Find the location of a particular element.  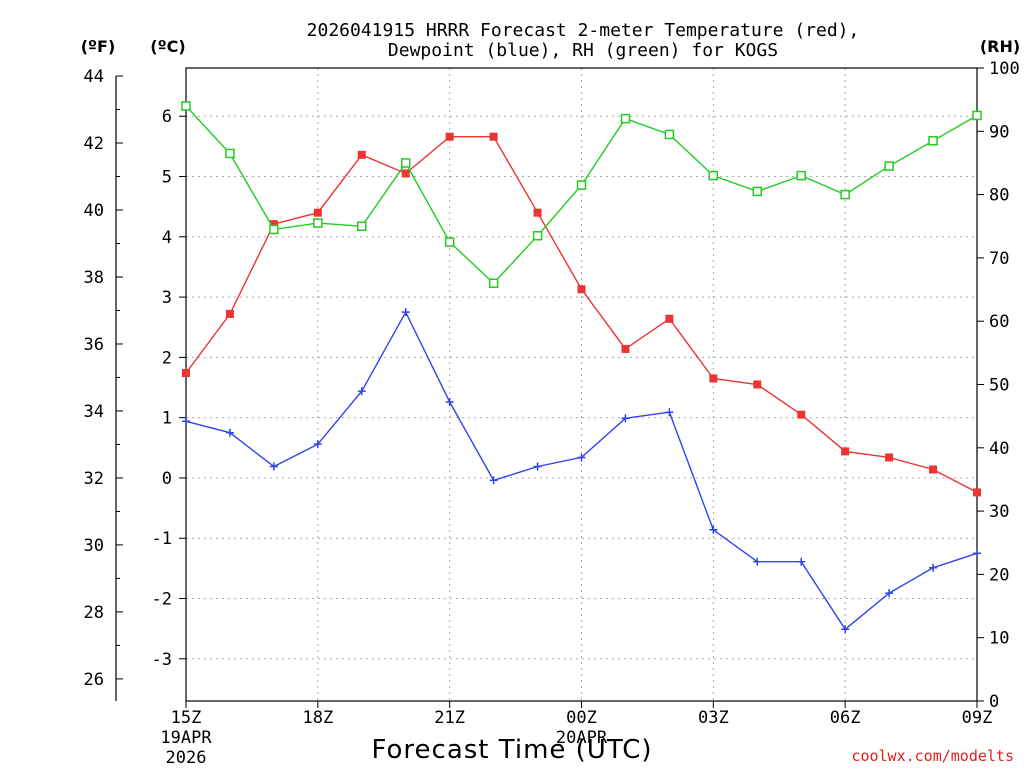

rh-tick-label: 70 is located at coordinates (999, 259).